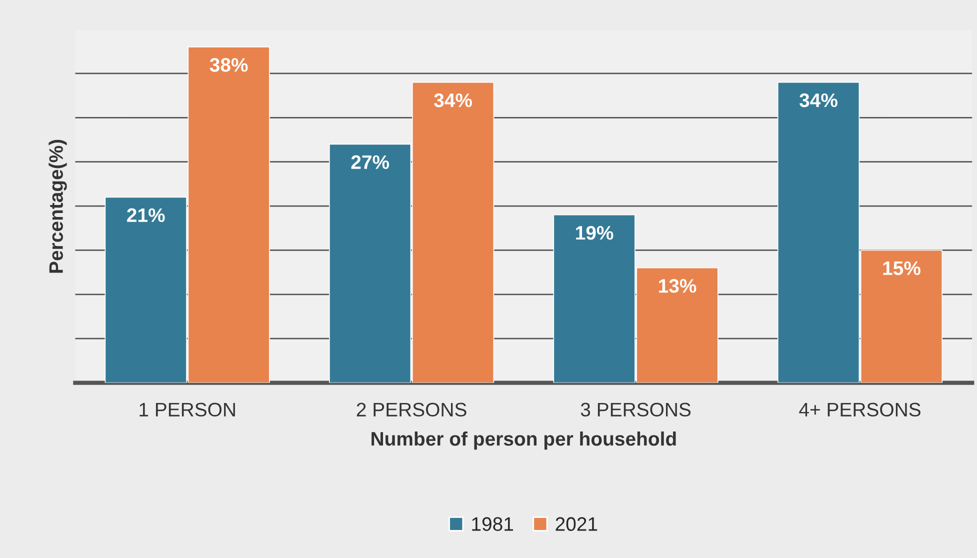  Describe the element at coordinates (370, 162) in the screenshot. I see `data-label: 27%` at that location.